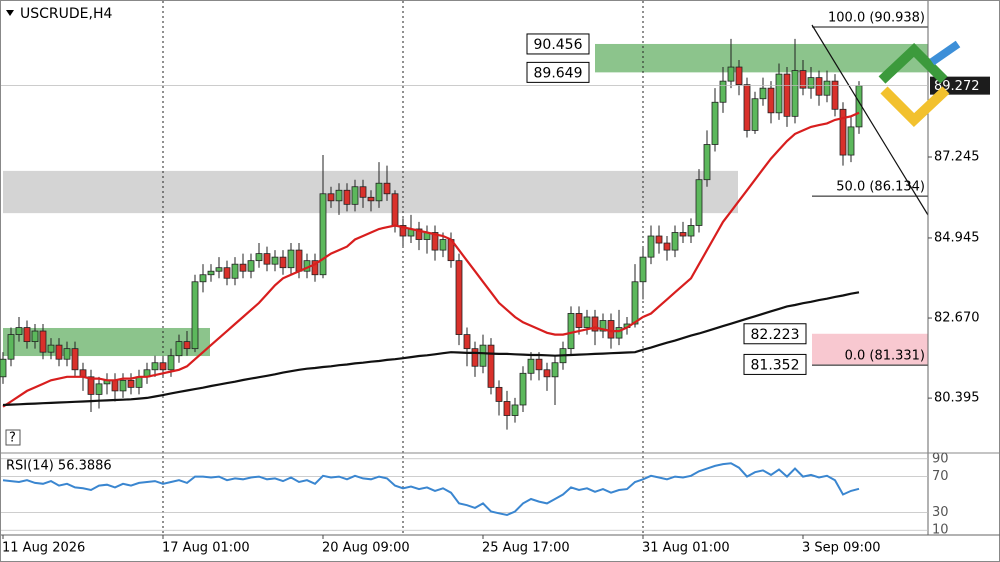  Describe the element at coordinates (870, 120) in the screenshot. I see `trend-line` at that location.